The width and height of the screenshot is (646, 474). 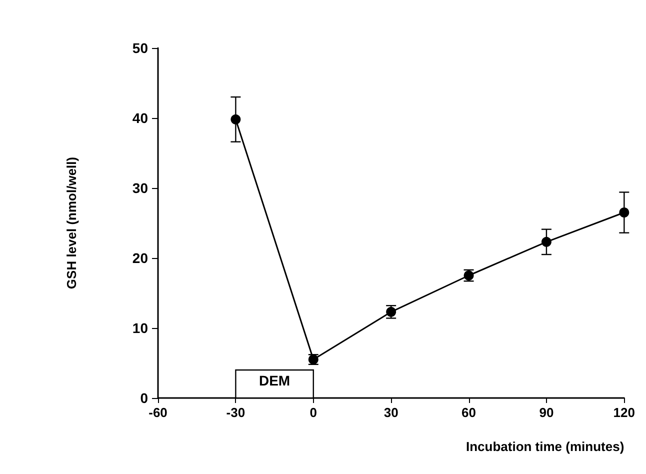 I want to click on x-tick-label: -60, so click(x=158, y=412).